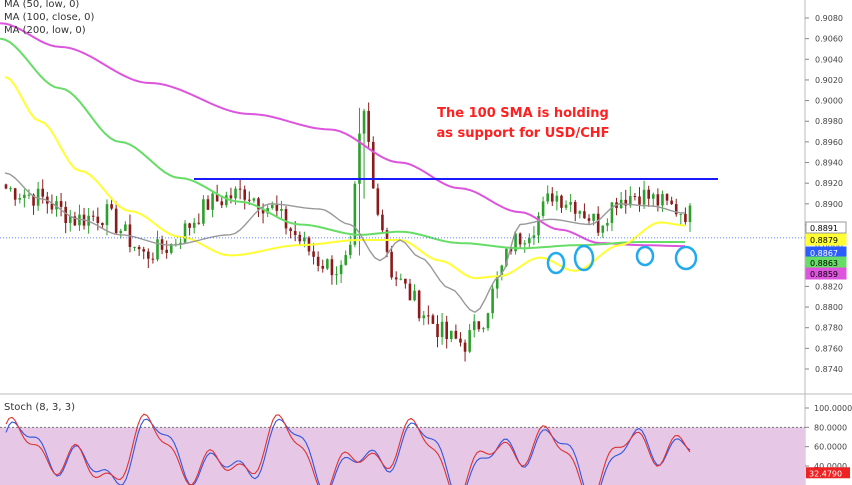  I want to click on annotation-line-1: The 100 SMA is holding, so click(523, 113).